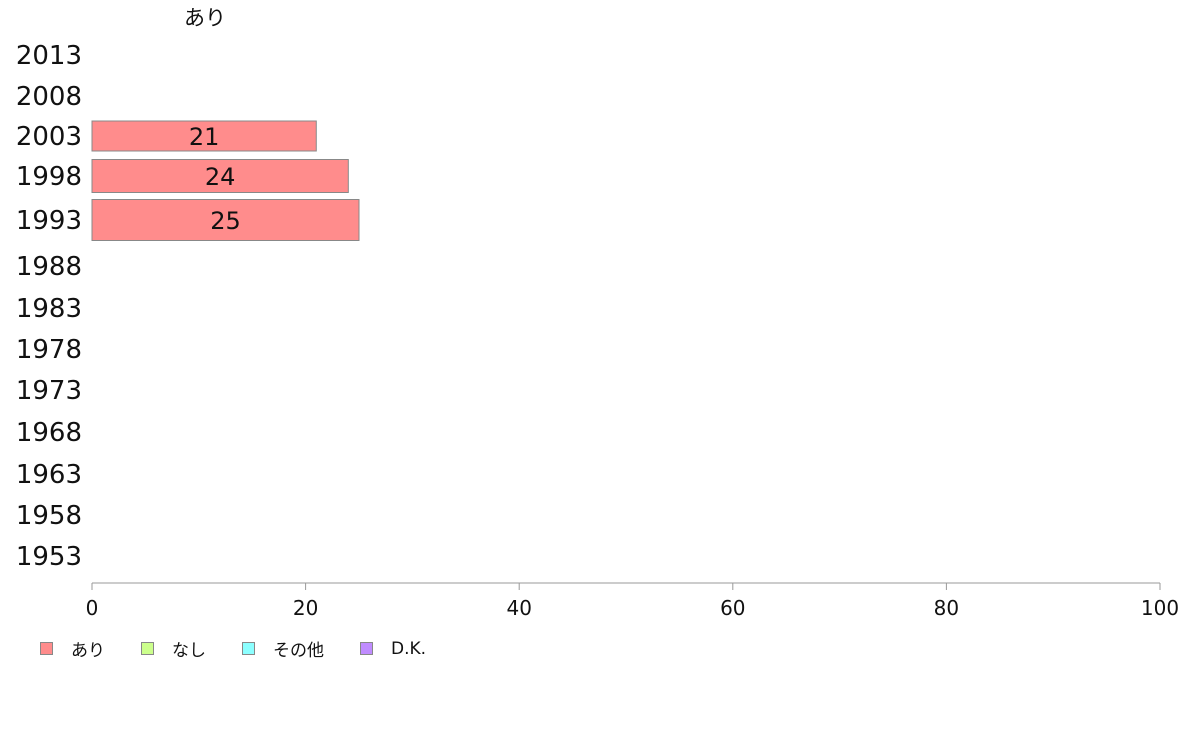 Image resolution: width=1188 pixels, height=736 pixels. I want to click on bar-2003, so click(204, 136).